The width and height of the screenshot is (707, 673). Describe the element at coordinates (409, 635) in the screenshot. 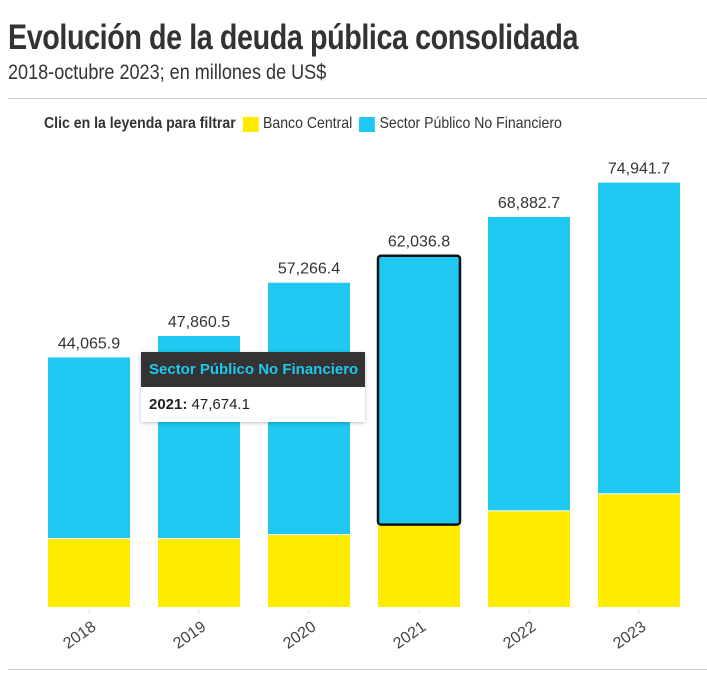

I see `x-tick-label: 2021` at that location.